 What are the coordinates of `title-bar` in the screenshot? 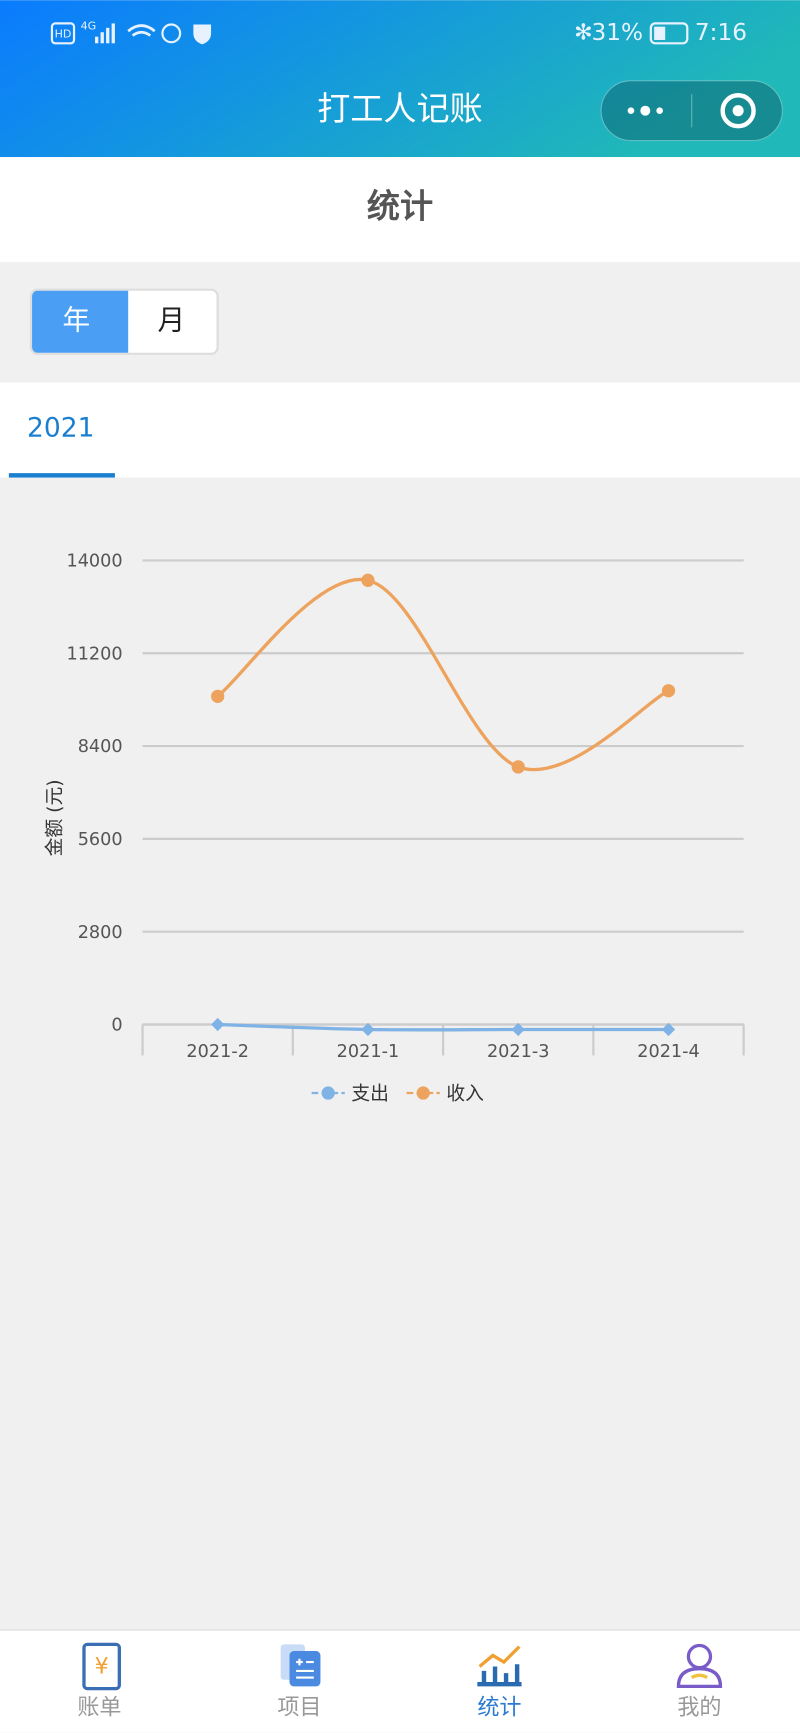 It's located at (400, 210).